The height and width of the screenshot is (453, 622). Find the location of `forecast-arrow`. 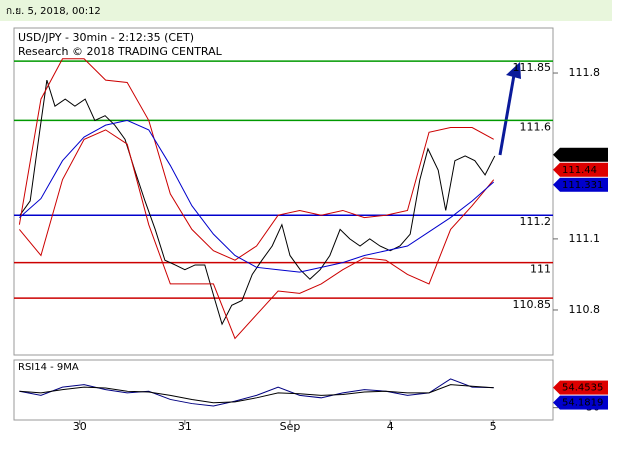

forecast-arrow is located at coordinates (507, 115).